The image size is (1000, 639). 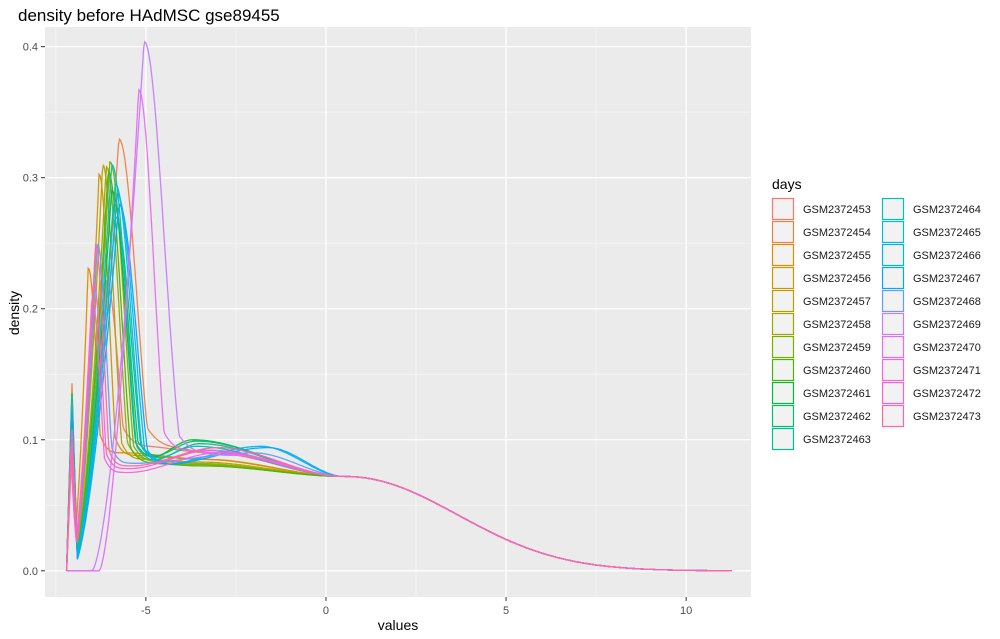 What do you see at coordinates (947, 233) in the screenshot?
I see `legend-label: GSM2372465` at bounding box center [947, 233].